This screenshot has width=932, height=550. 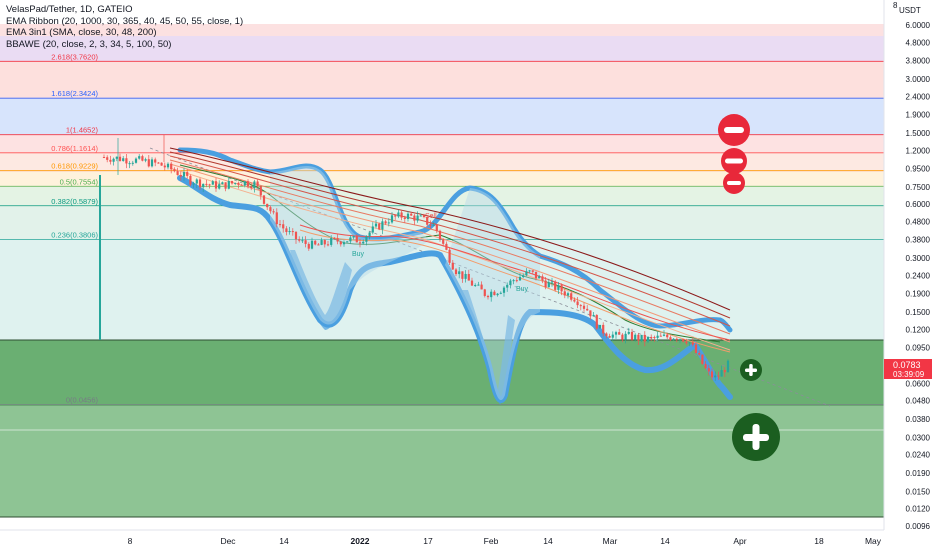 I want to click on fib-band-blue, so click(x=442, y=117).